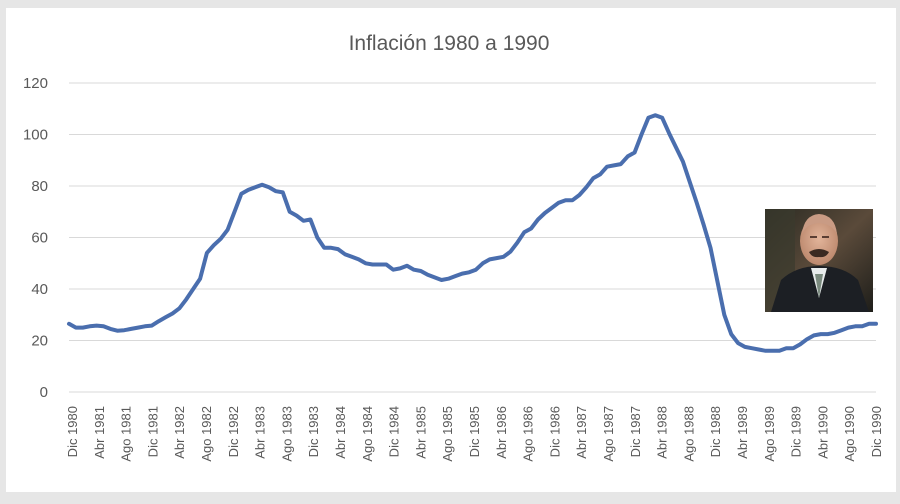 The width and height of the screenshot is (900, 504). Describe the element at coordinates (501, 432) in the screenshot. I see `x-tick-label: Abr 1986` at that location.